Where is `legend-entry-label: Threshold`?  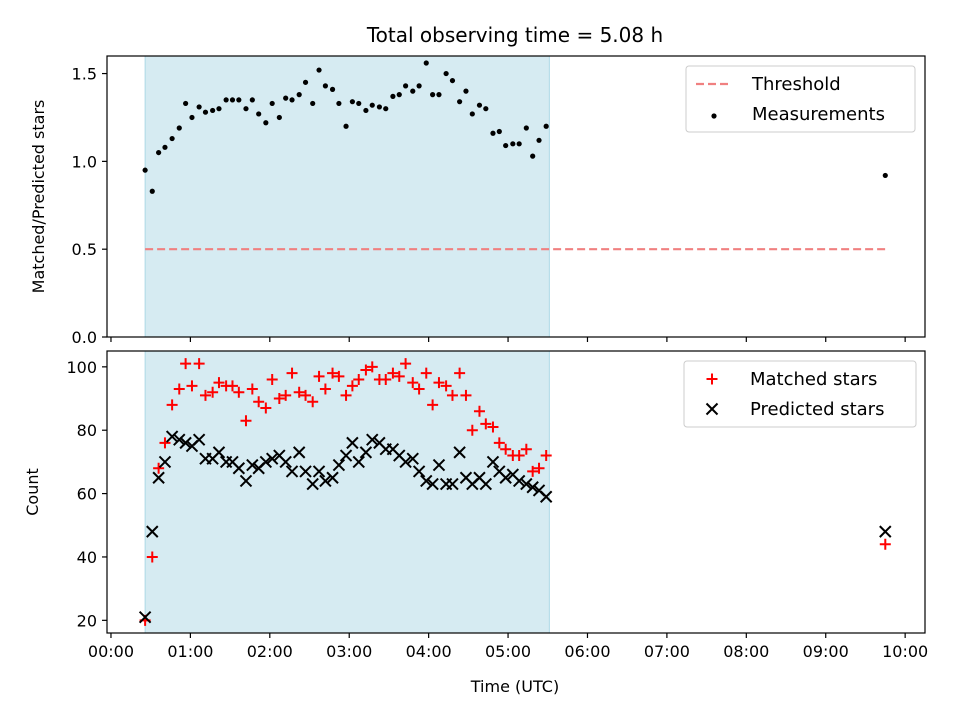
legend-entry-label: Threshold is located at coordinates (796, 84).